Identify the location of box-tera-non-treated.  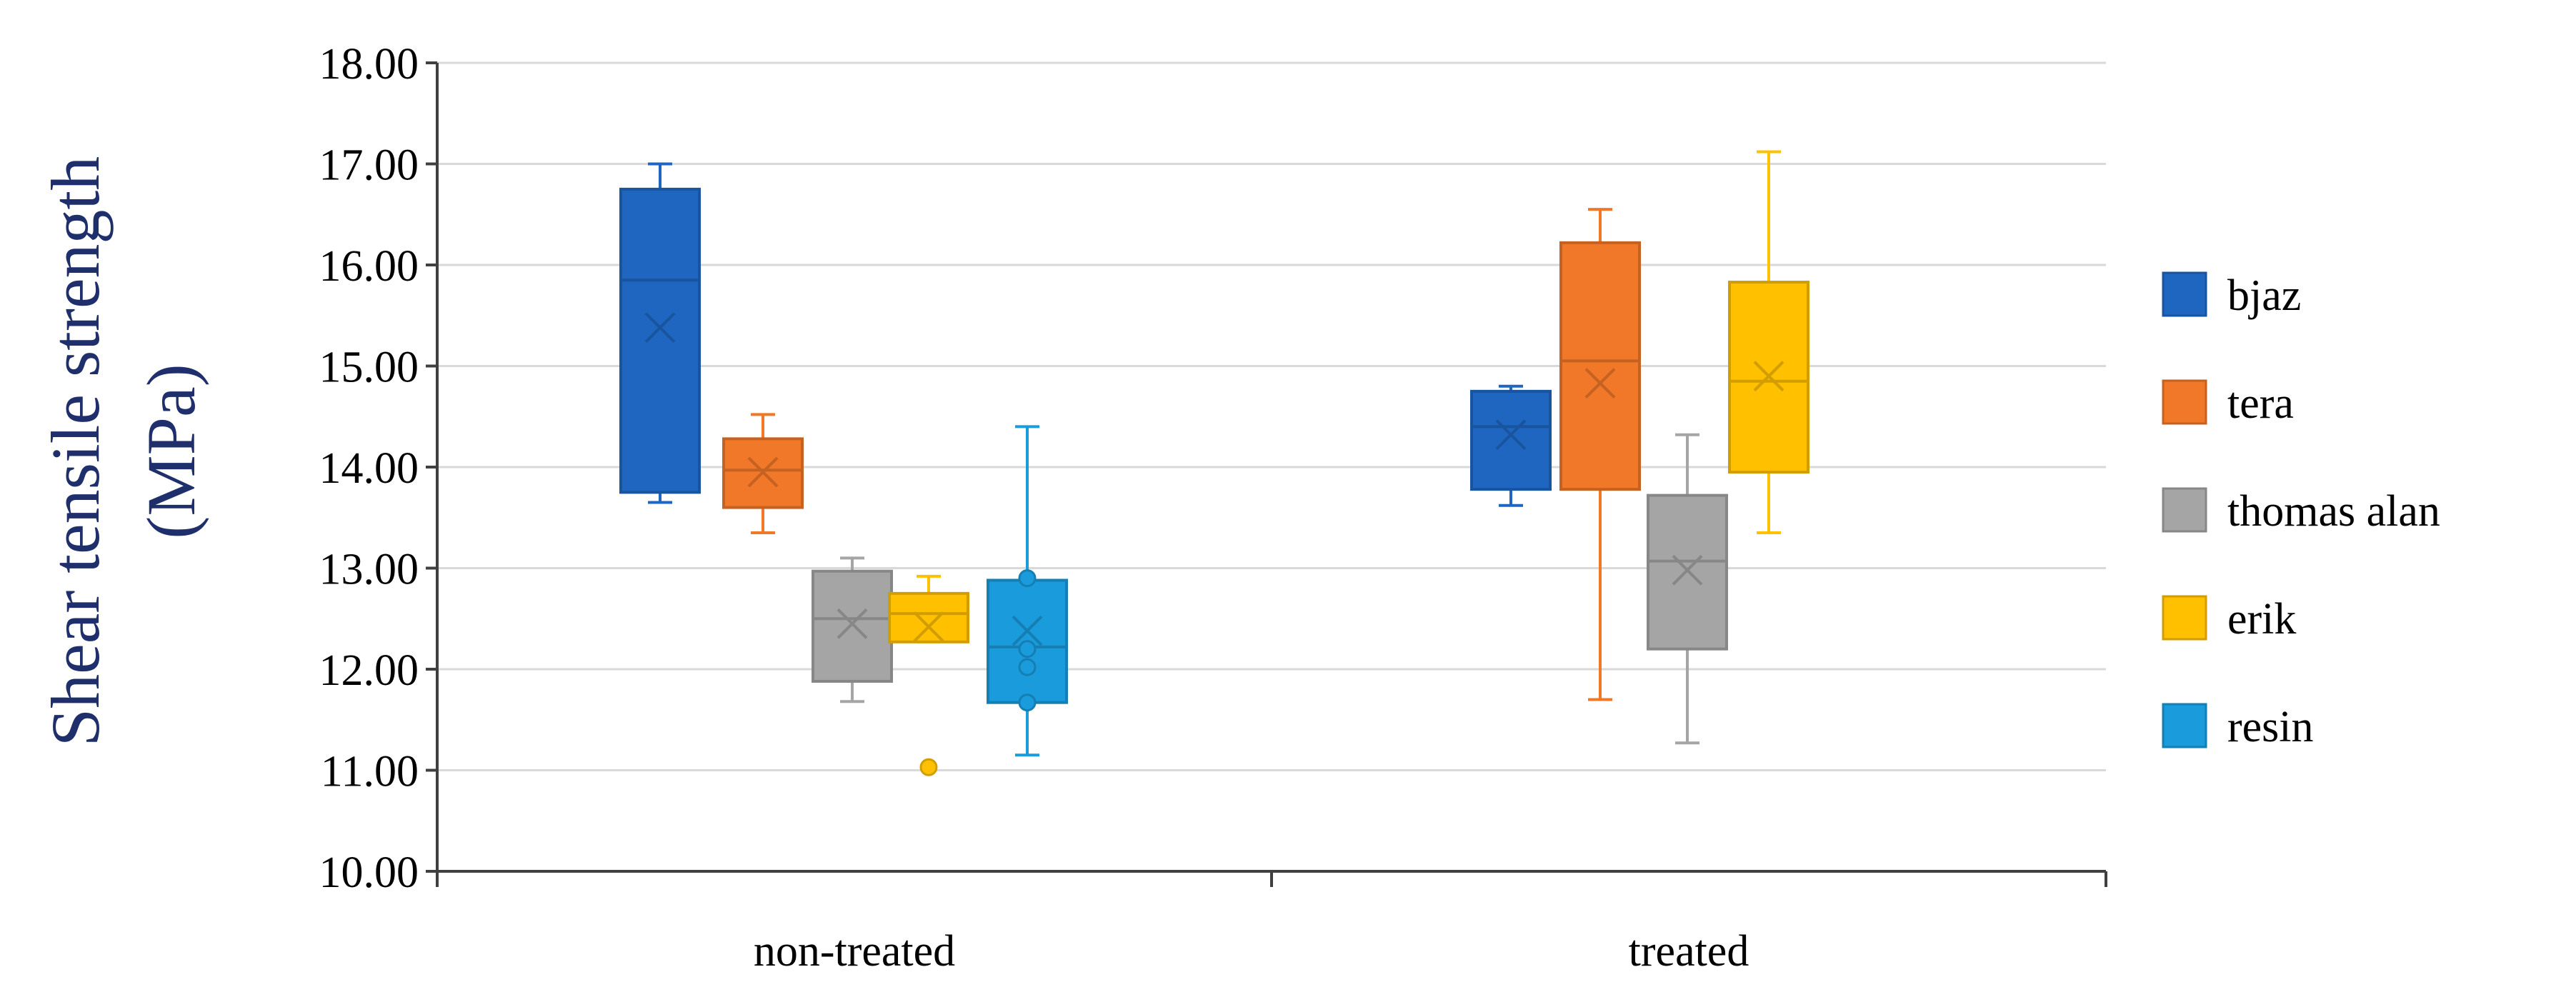
(763, 473).